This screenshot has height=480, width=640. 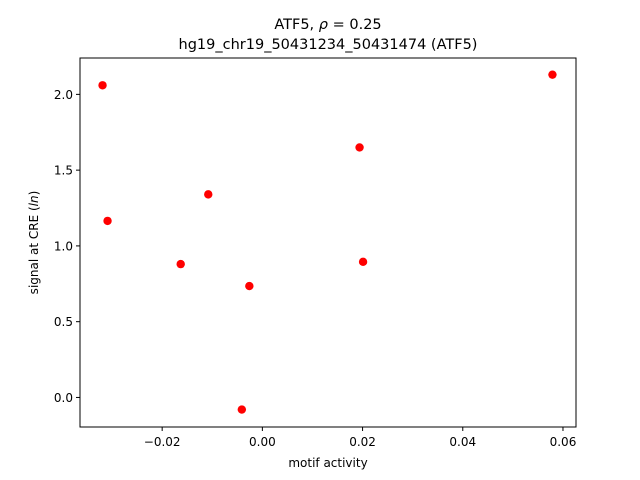 What do you see at coordinates (327, 25) in the screenshot?
I see `chart-title: ATF5, ρ = 0.25` at bounding box center [327, 25].